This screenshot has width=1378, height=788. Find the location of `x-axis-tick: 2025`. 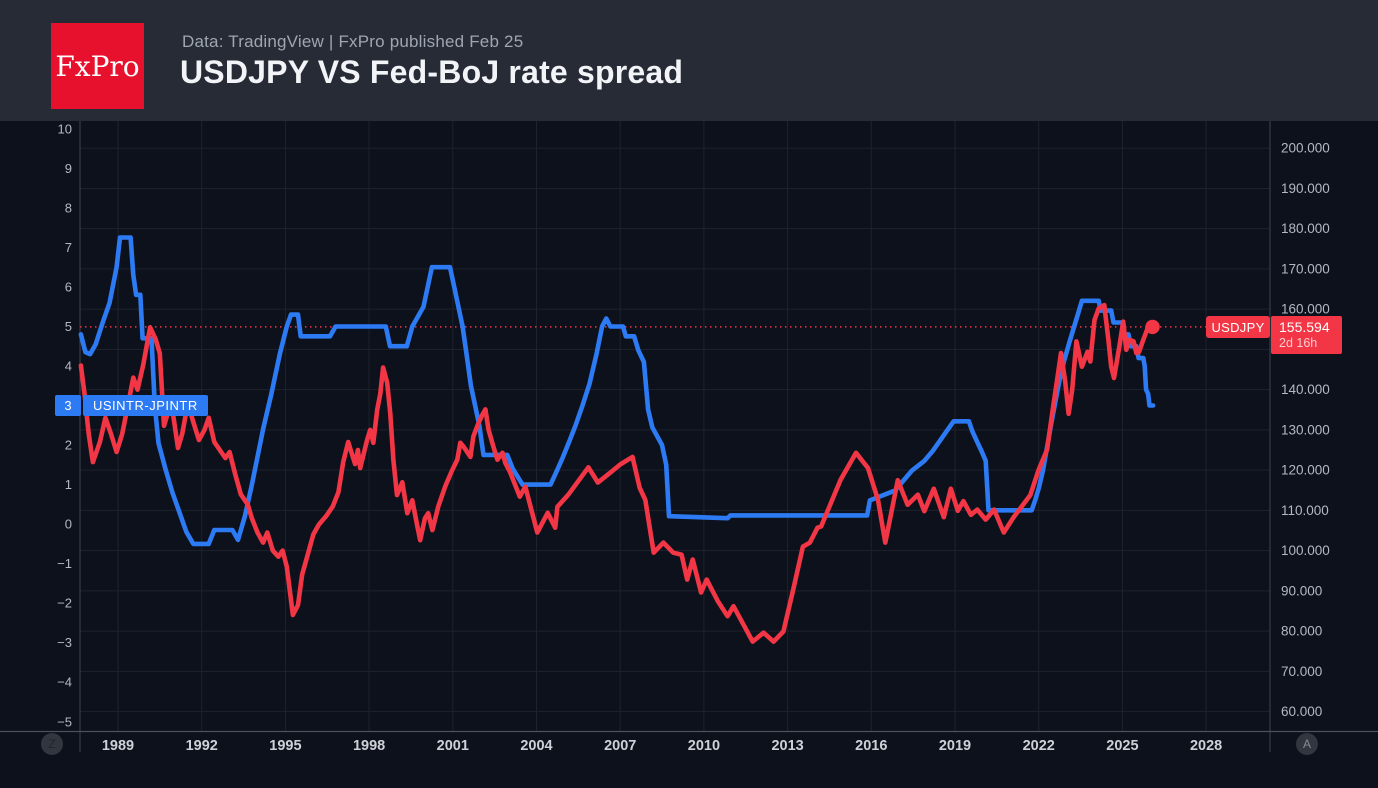

x-axis-tick: 2025 is located at coordinates (1122, 746).